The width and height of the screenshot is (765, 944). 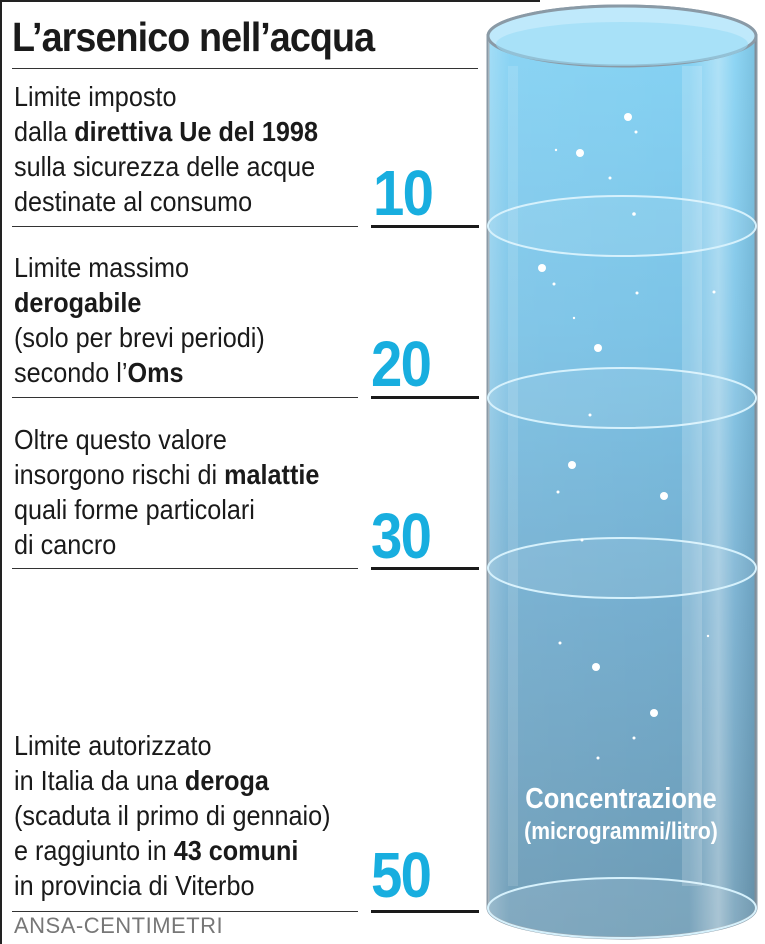 I want to click on description-line: e raggiunto in 43 comuni, so click(x=172, y=850).